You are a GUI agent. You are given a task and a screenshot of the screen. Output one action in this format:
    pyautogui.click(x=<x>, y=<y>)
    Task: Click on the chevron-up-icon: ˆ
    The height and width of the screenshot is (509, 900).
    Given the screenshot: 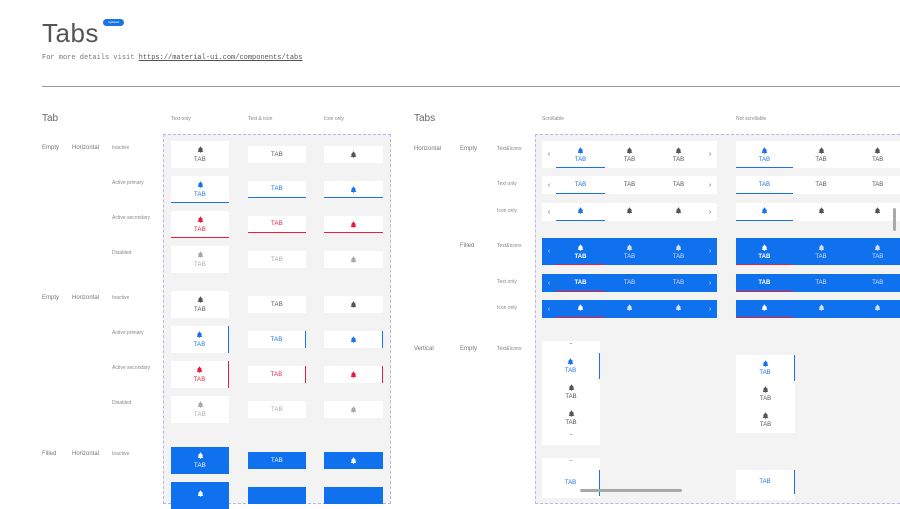 What is the action you would take?
    pyautogui.click(x=571, y=347)
    